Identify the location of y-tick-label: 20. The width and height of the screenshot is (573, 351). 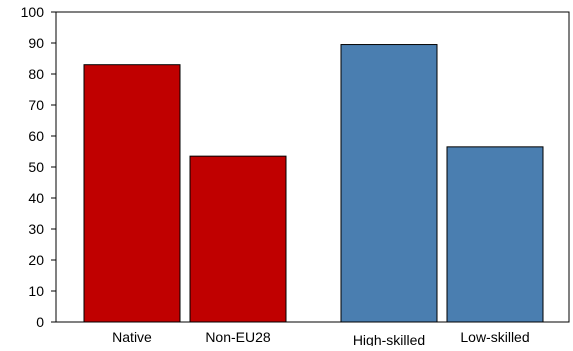
(36, 260).